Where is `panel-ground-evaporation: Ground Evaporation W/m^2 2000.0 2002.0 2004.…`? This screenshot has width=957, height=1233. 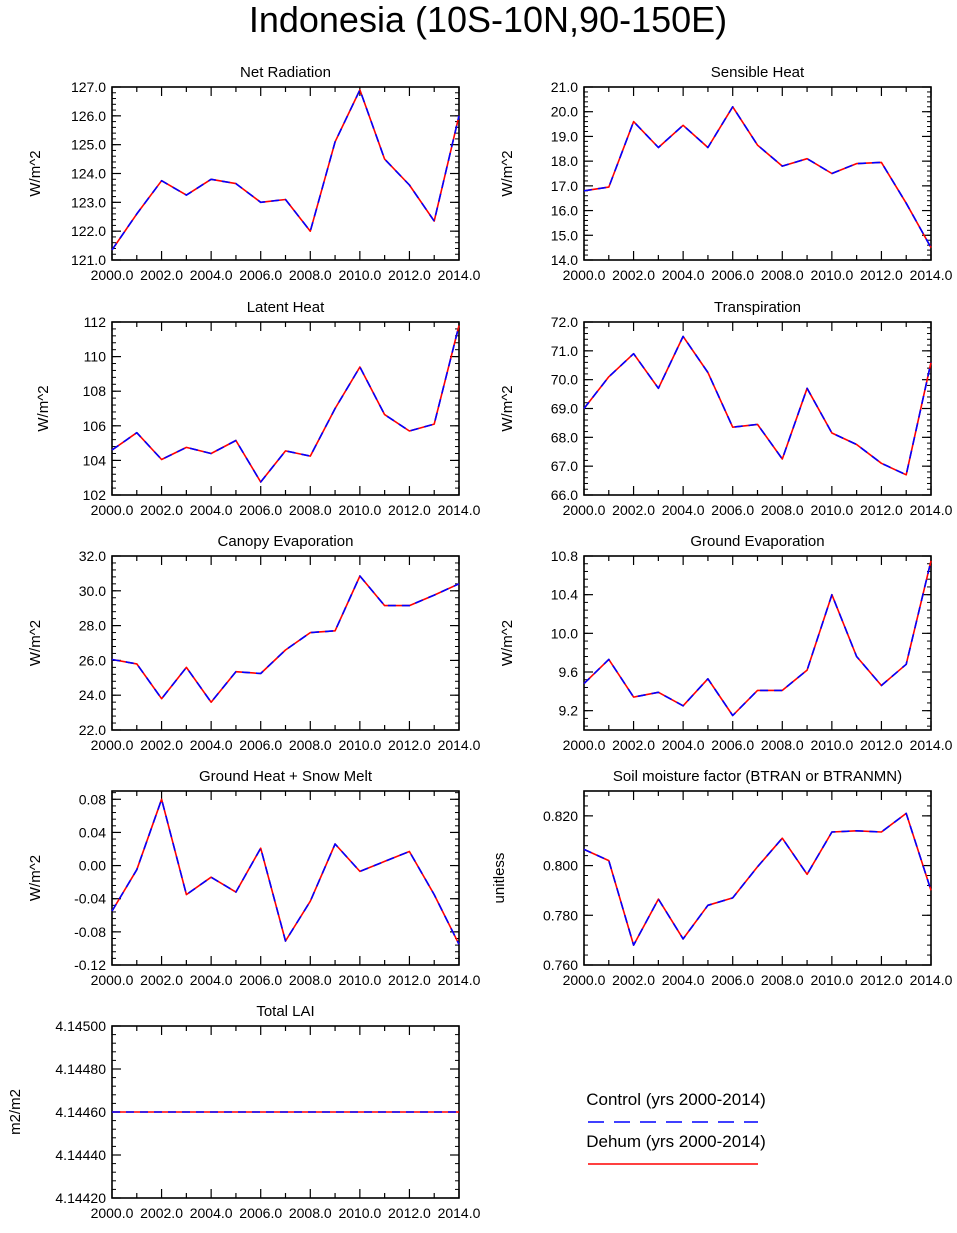
panel-ground-evaporation: Ground Evaporation W/m^2 2000.0 2002.0 2004.… is located at coordinates (726, 643).